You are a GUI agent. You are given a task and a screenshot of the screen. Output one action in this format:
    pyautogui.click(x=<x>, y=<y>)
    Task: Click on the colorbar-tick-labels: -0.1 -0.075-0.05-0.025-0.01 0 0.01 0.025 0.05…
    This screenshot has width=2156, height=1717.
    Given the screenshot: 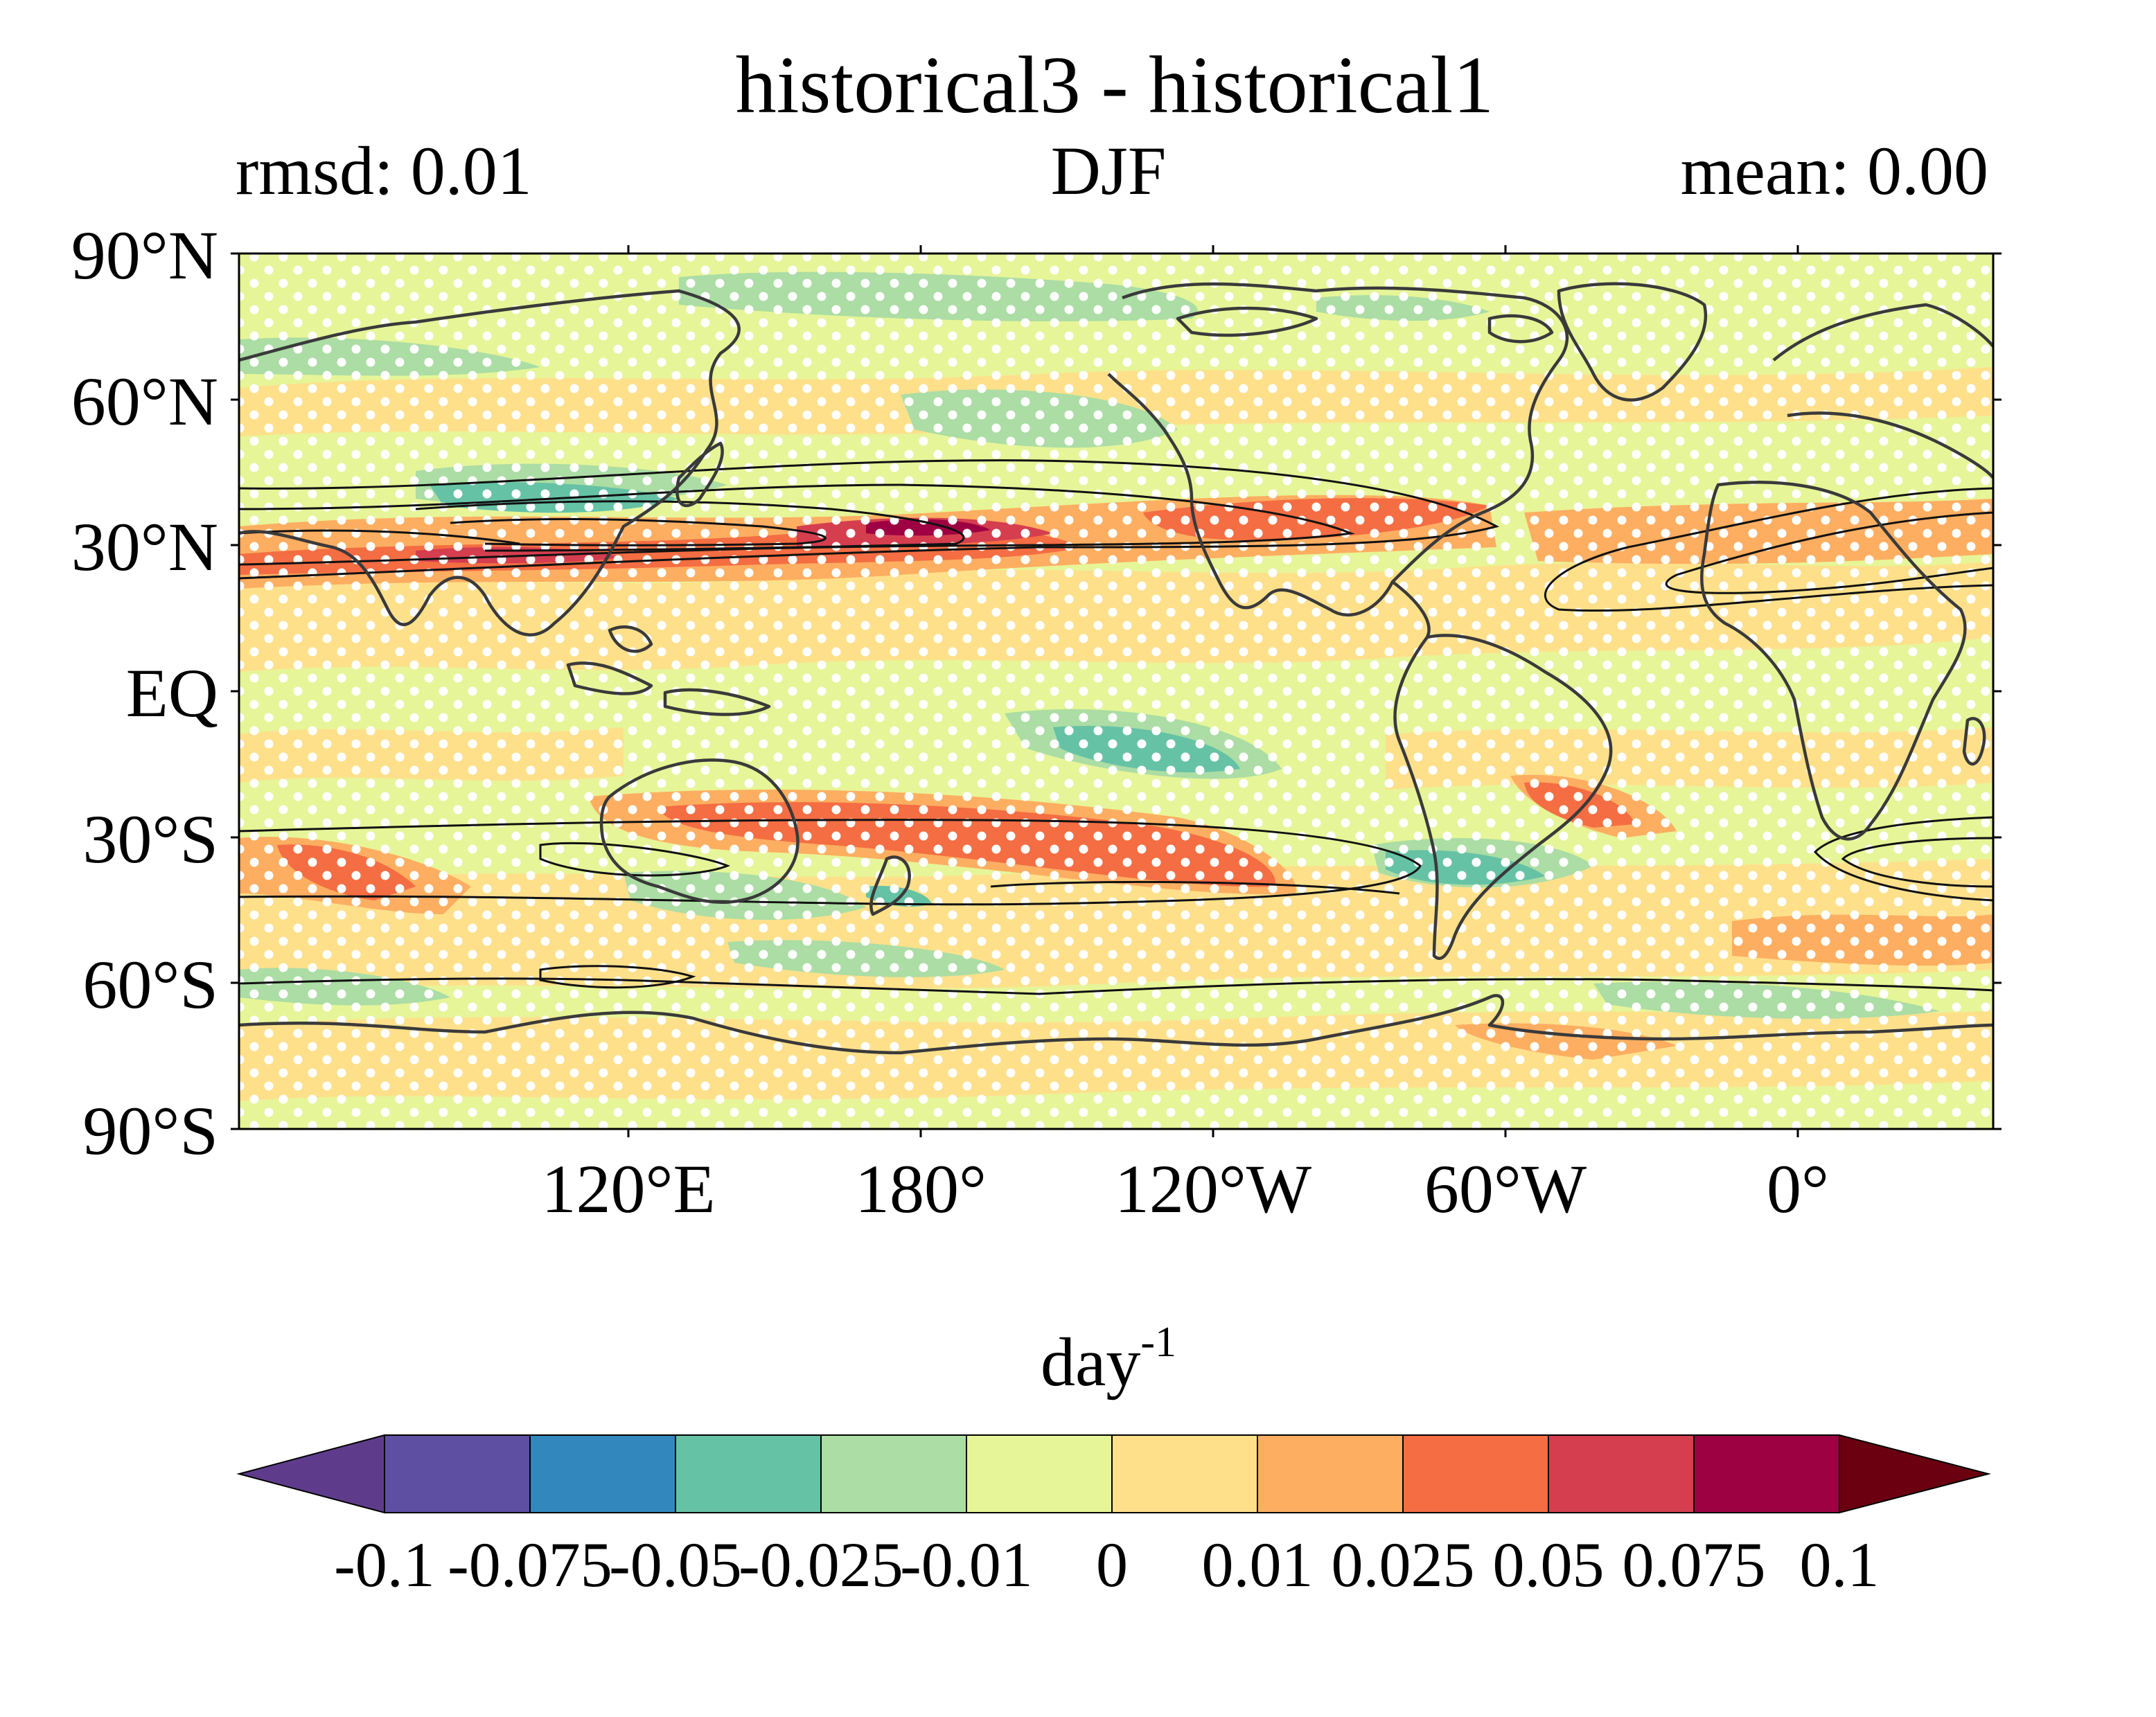 What is the action you would take?
    pyautogui.click(x=1106, y=1565)
    